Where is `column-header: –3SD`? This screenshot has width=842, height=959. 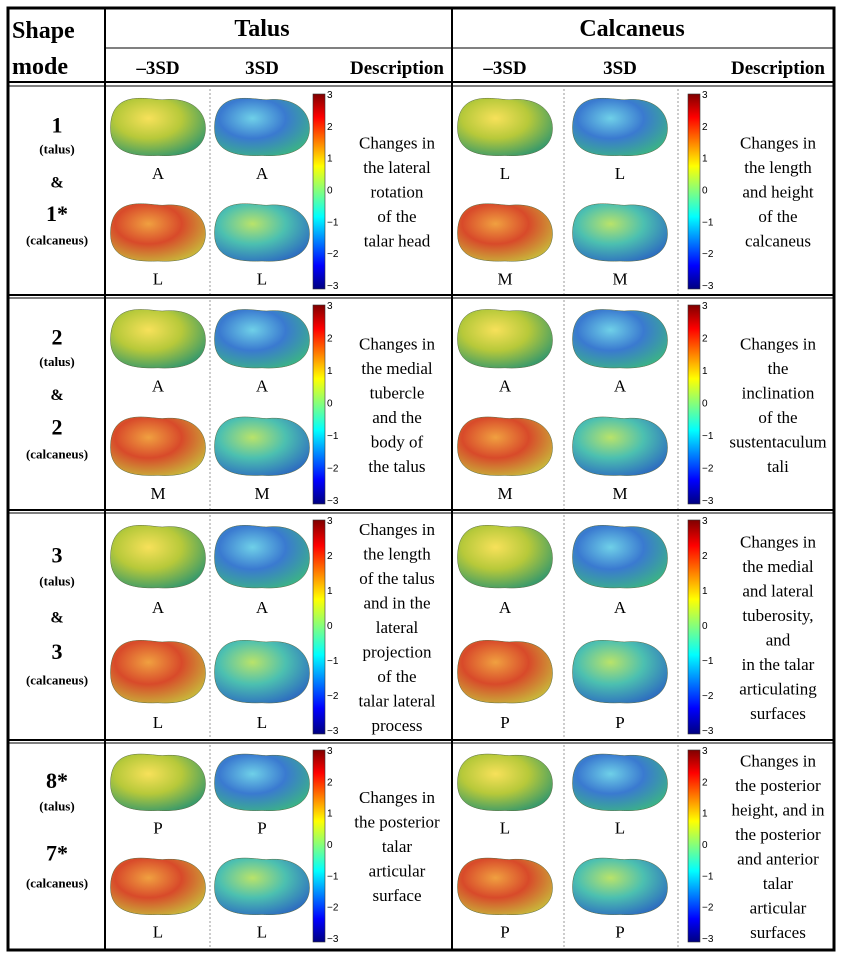
column-header: –3SD is located at coordinates (157, 68).